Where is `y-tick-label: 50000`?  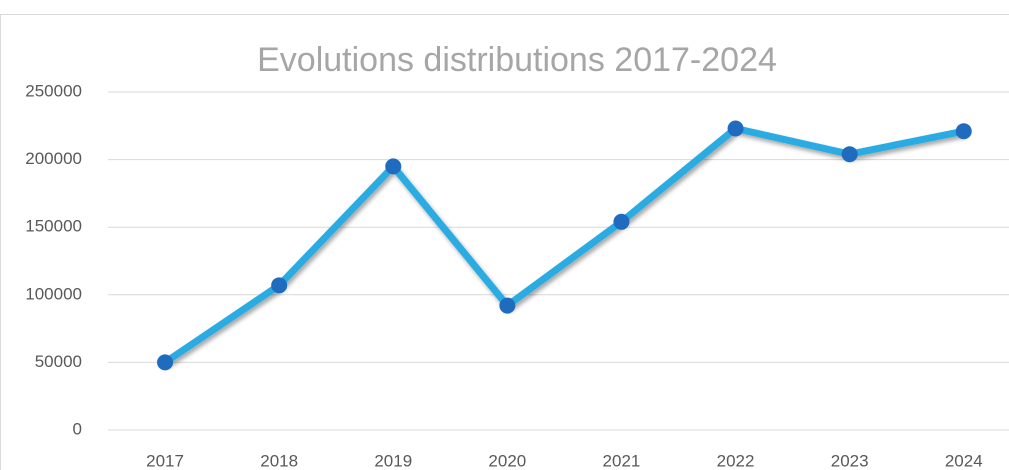 y-tick-label: 50000 is located at coordinates (58, 361).